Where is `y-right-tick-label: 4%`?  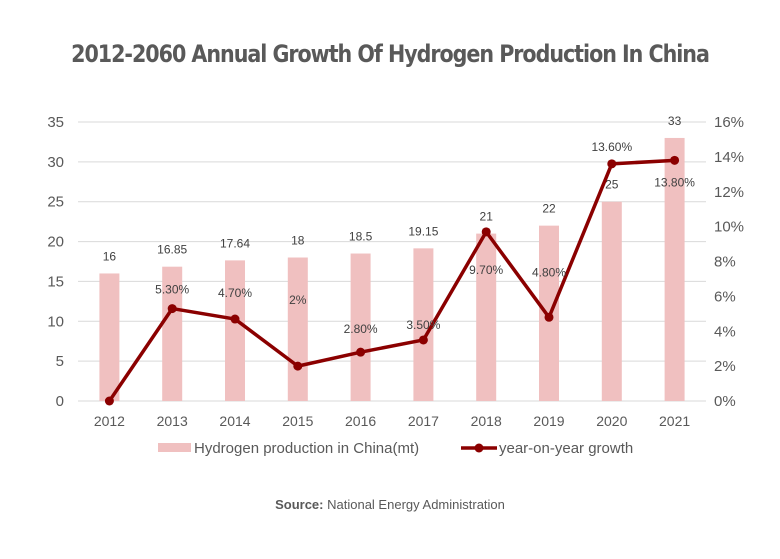 y-right-tick-label: 4% is located at coordinates (725, 331).